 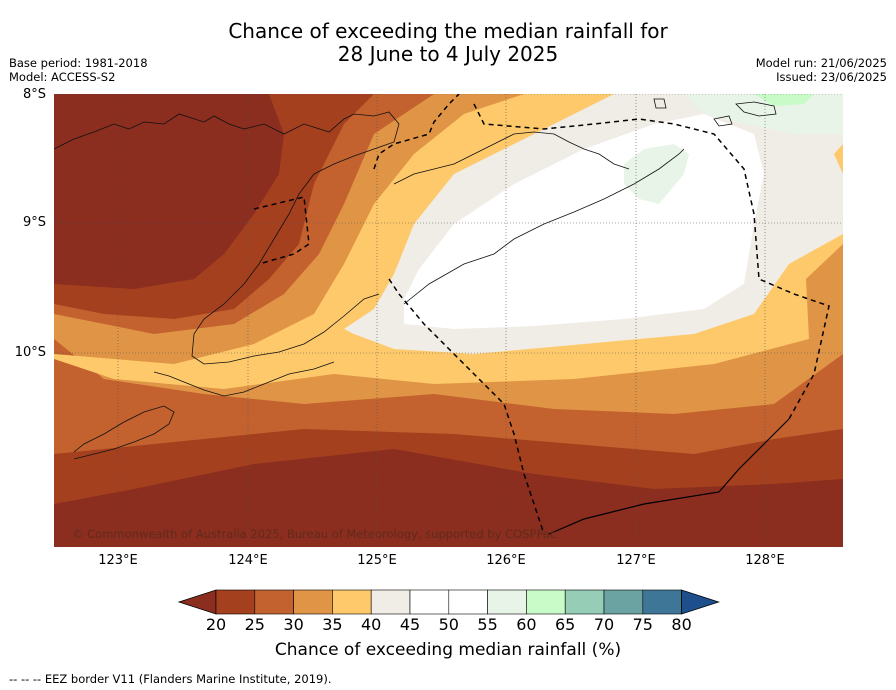 What do you see at coordinates (765, 560) in the screenshot?
I see `lon-label-128e: 128°E` at bounding box center [765, 560].